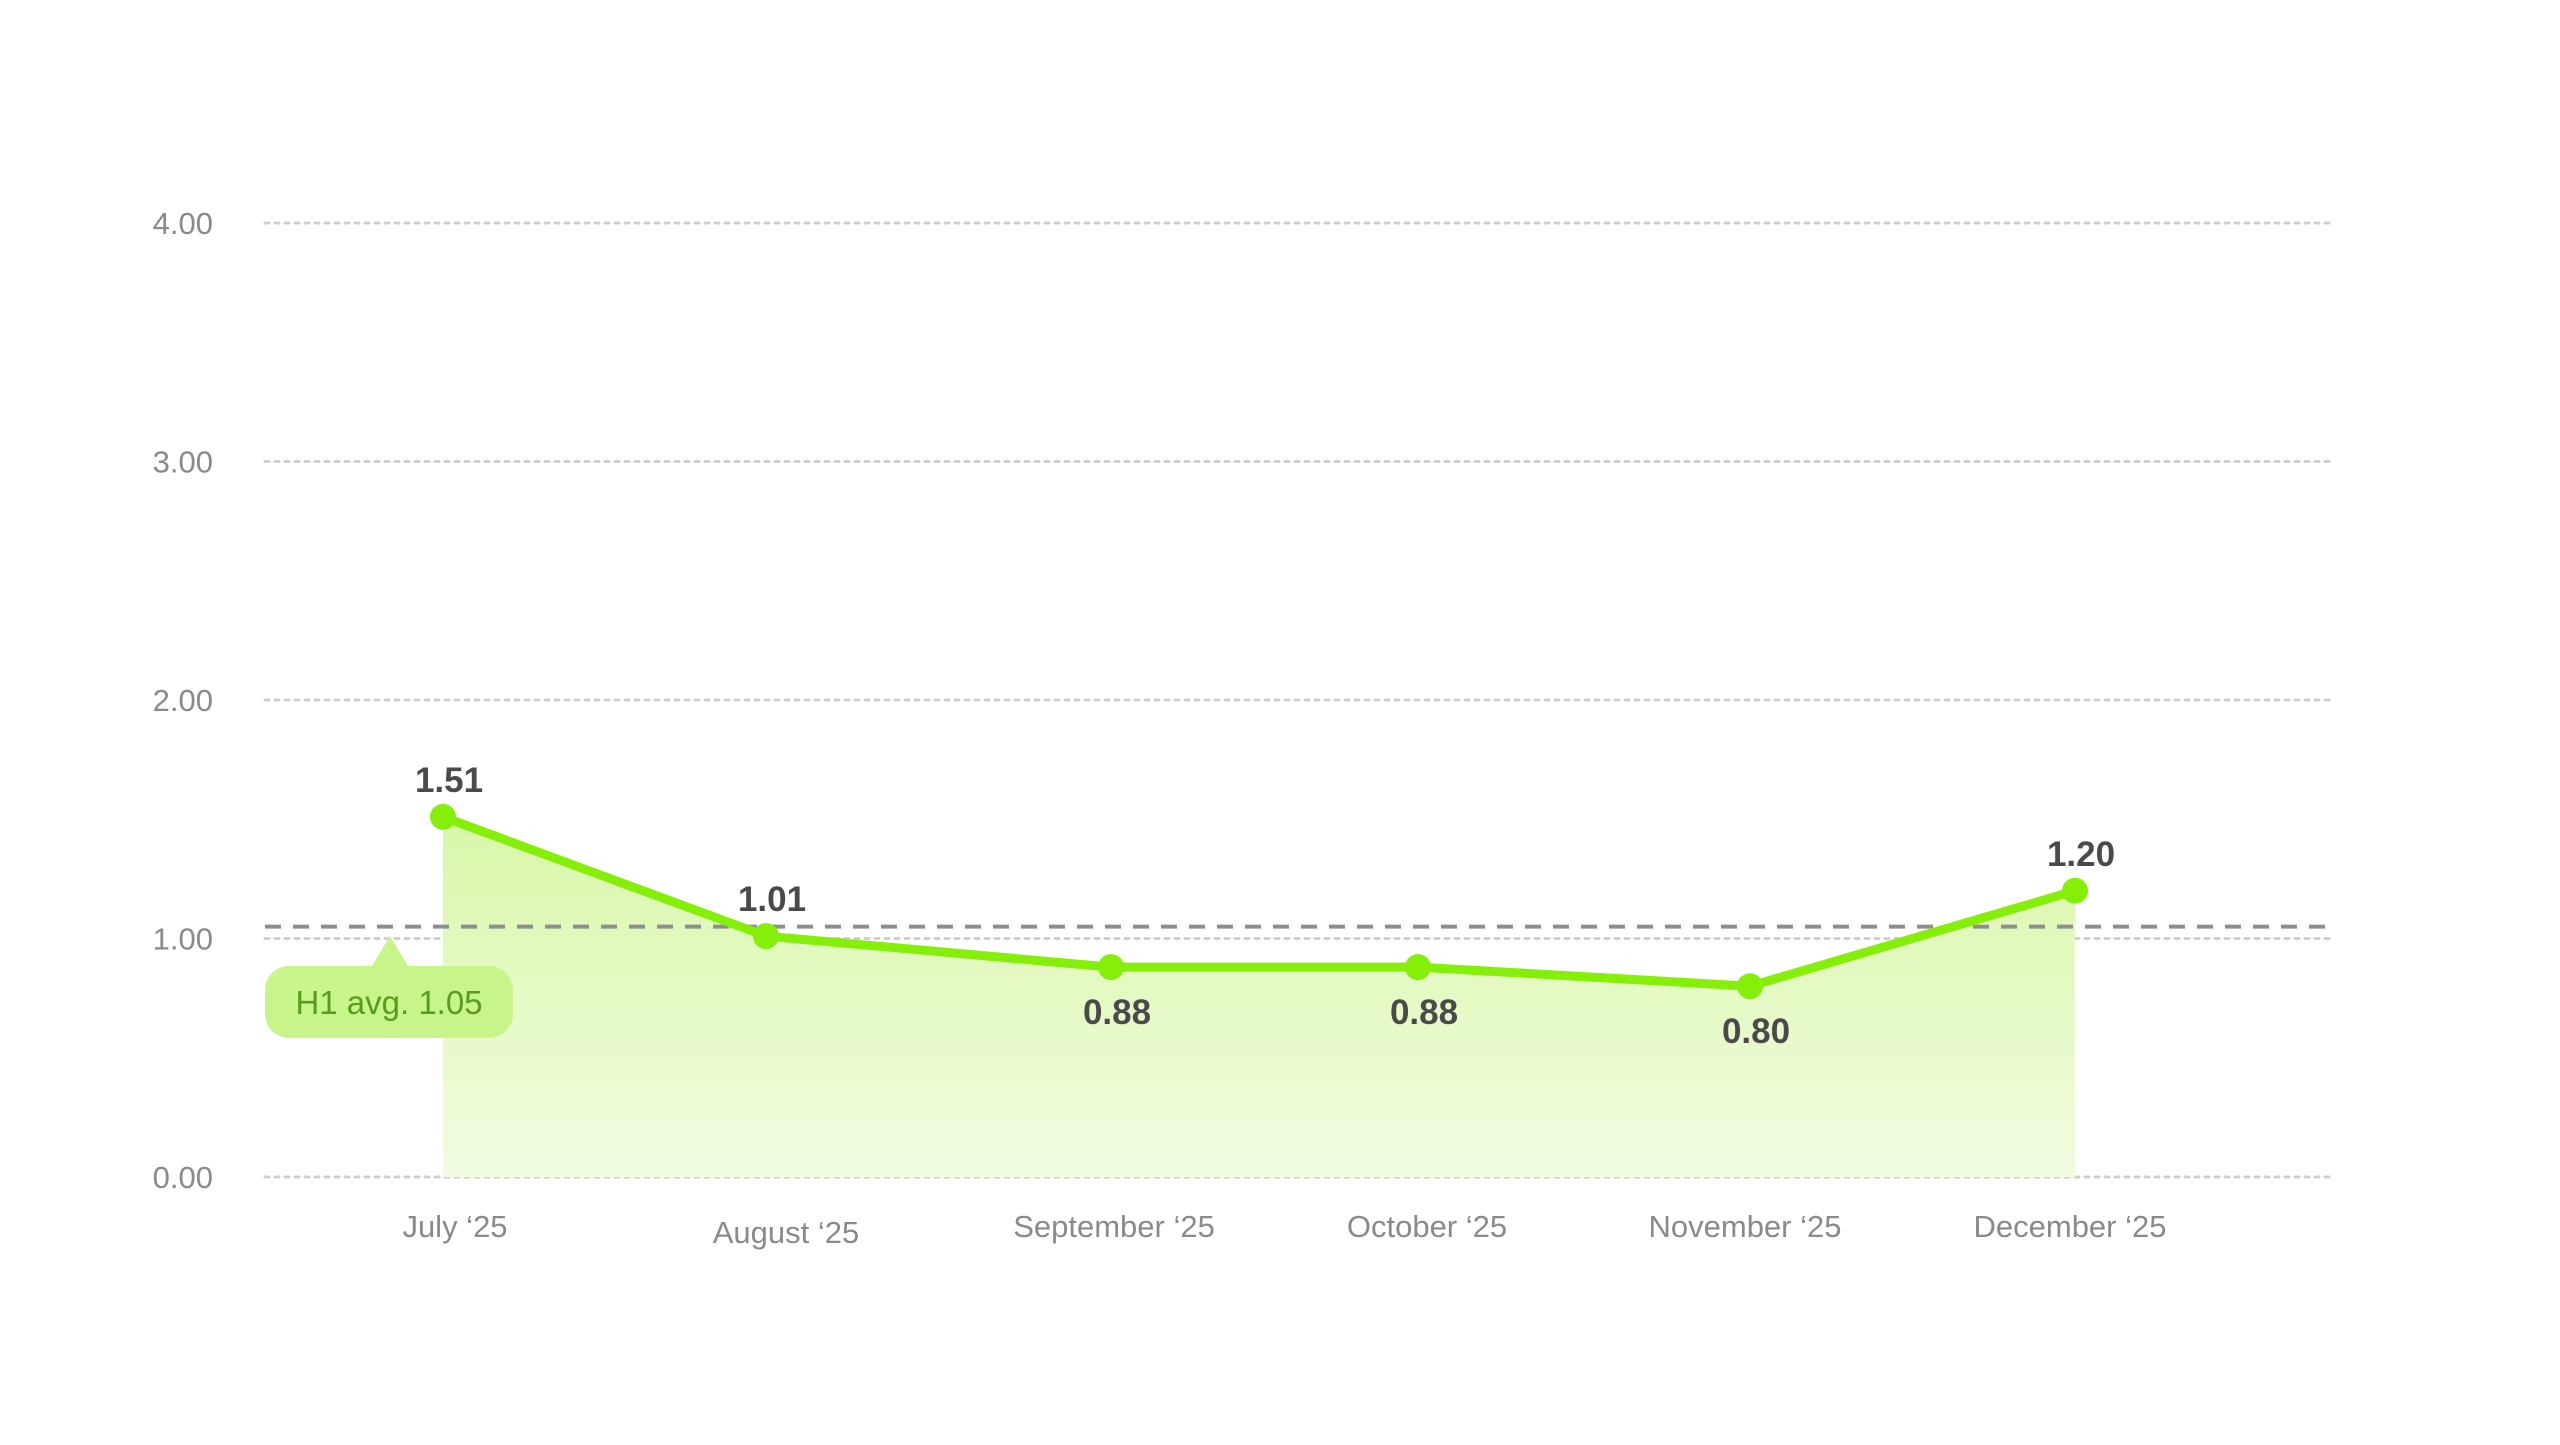 The width and height of the screenshot is (2560, 1445). Describe the element at coordinates (2070, 1226) in the screenshot. I see `x-tick-label: December ‘25` at that location.